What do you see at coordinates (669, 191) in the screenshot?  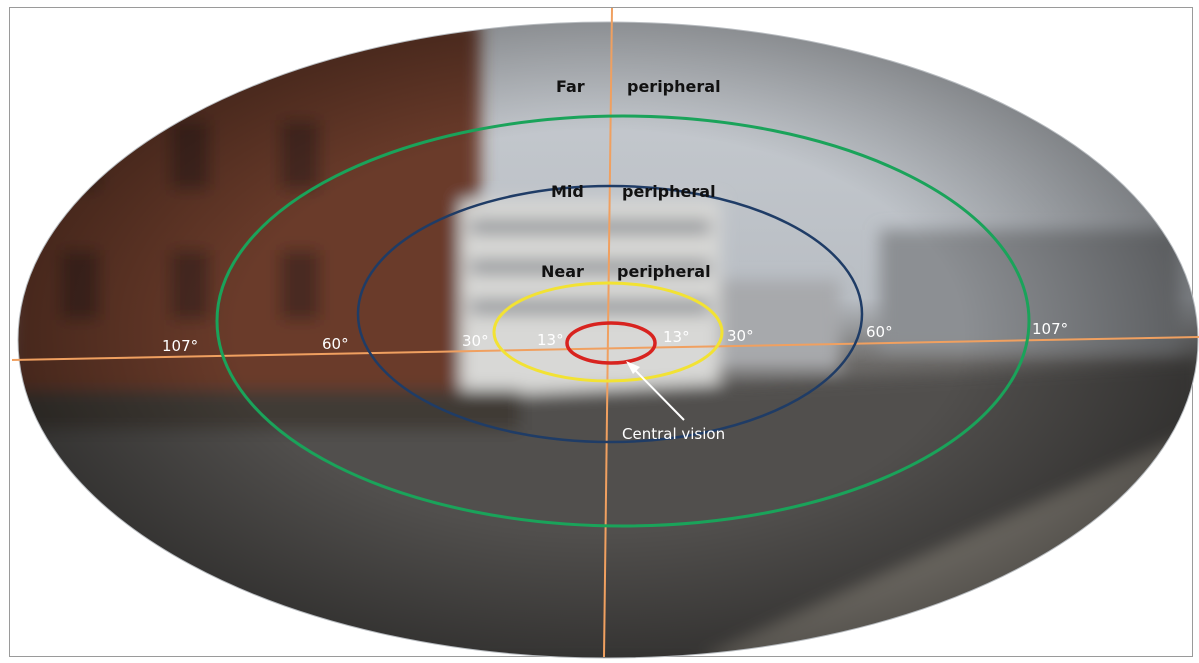 I see `mid-label-word2: peripheral` at bounding box center [669, 191].